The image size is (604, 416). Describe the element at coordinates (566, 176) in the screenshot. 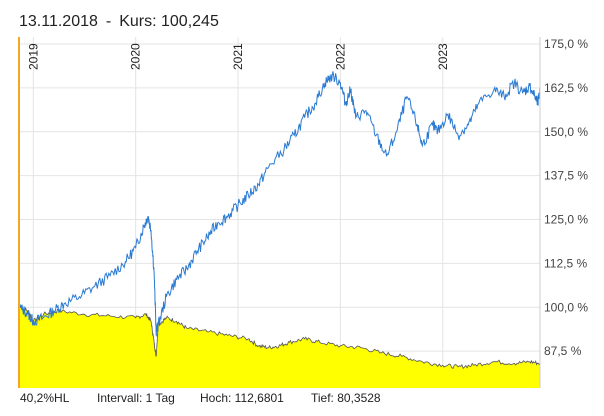

I see `y-tick-label: 137,5 %` at that location.